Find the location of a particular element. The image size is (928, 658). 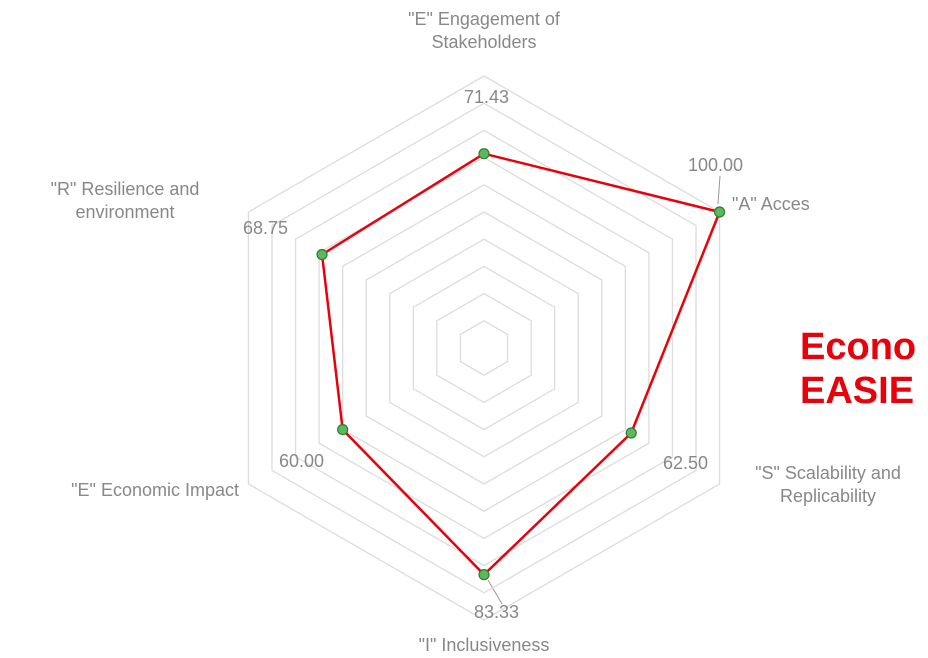

value-label: 71.43 is located at coordinates (487, 97).